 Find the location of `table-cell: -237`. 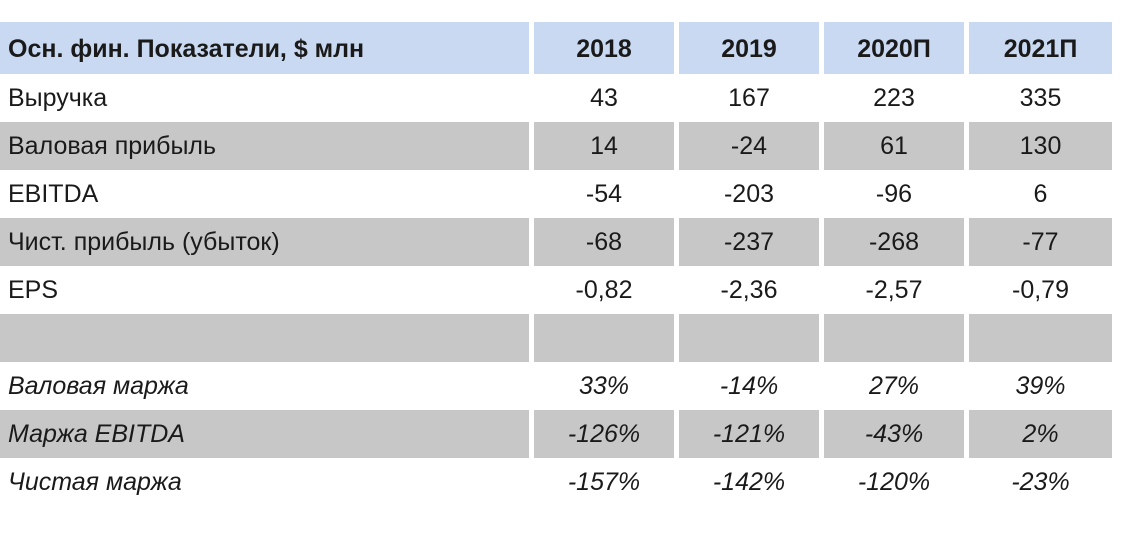

table-cell: -237 is located at coordinates (746, 242).